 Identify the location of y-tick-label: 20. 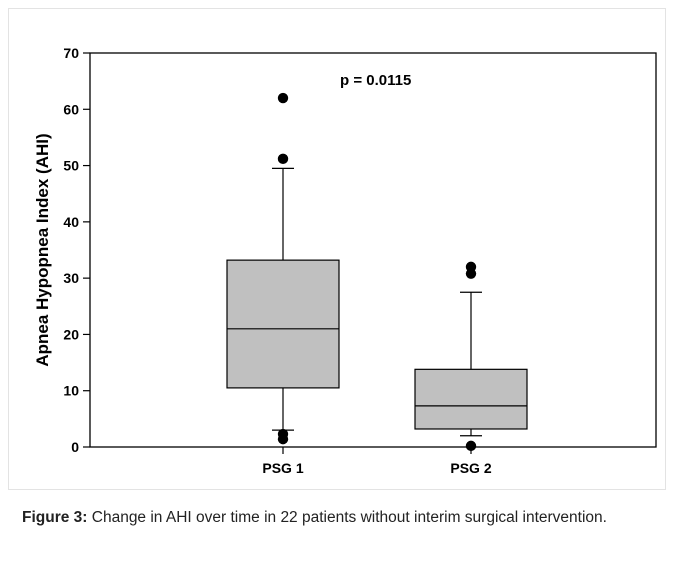
(71, 334).